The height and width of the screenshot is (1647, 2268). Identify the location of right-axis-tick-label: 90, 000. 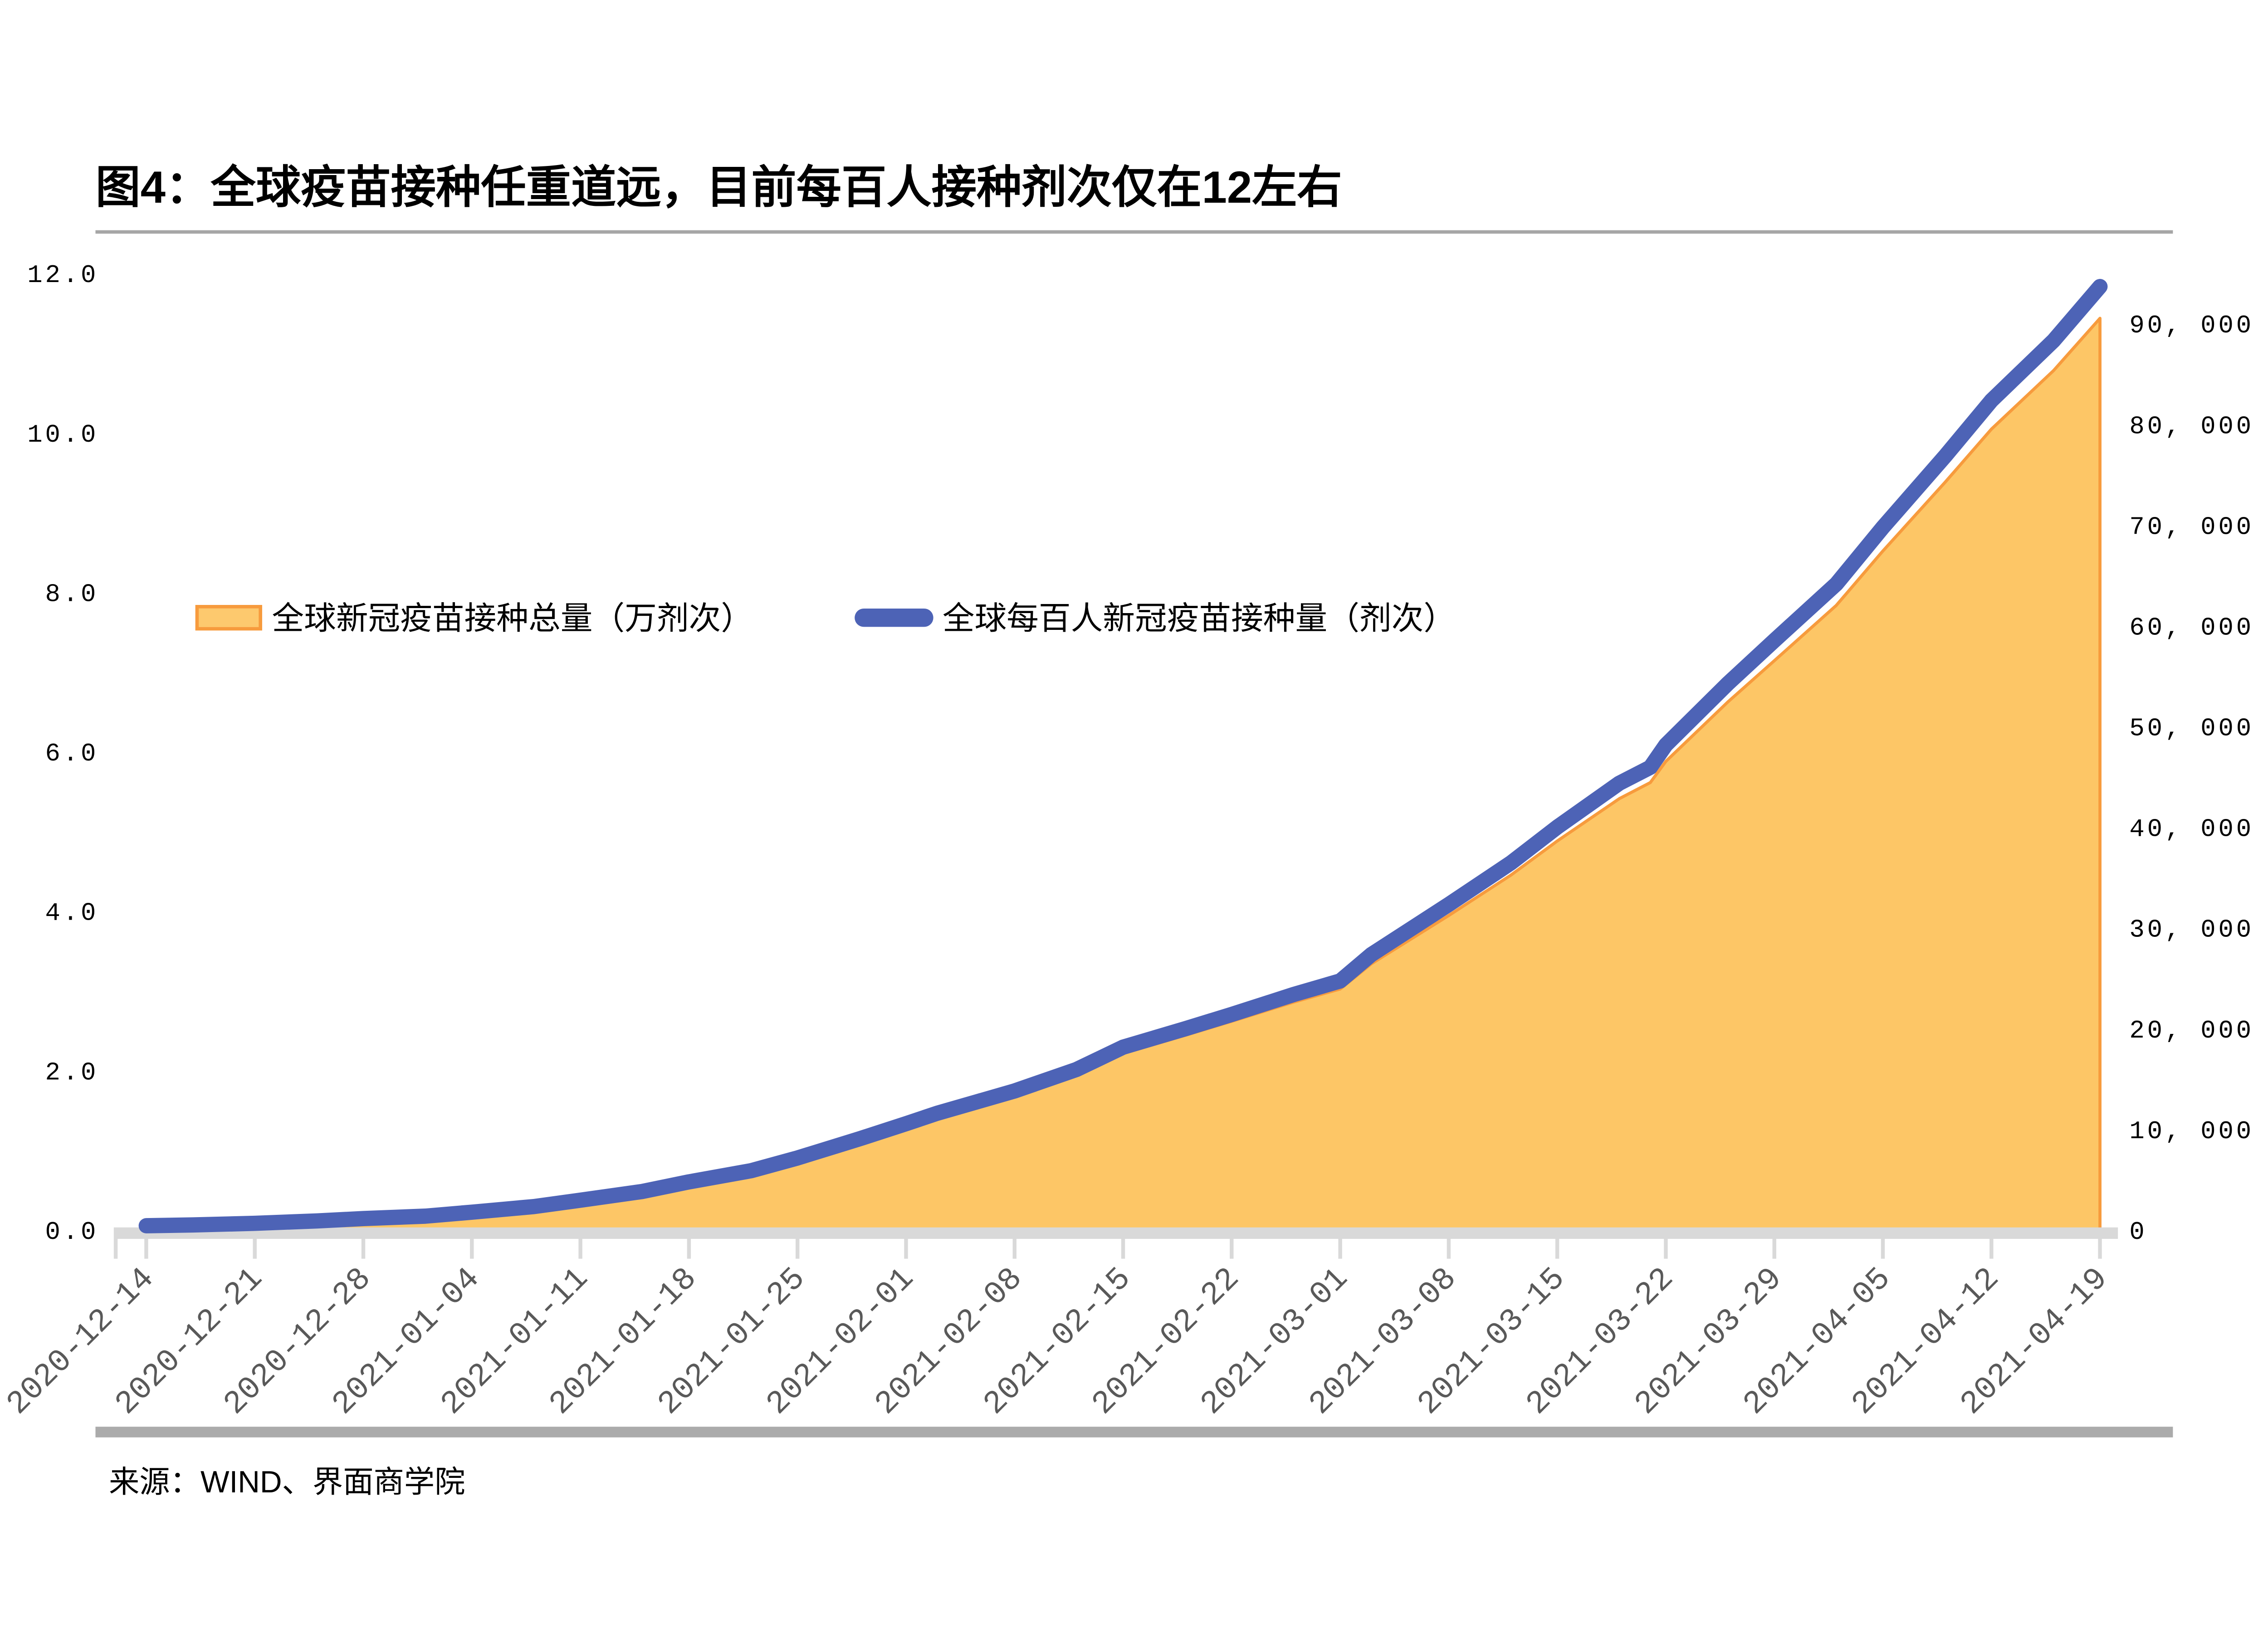
(2191, 326).